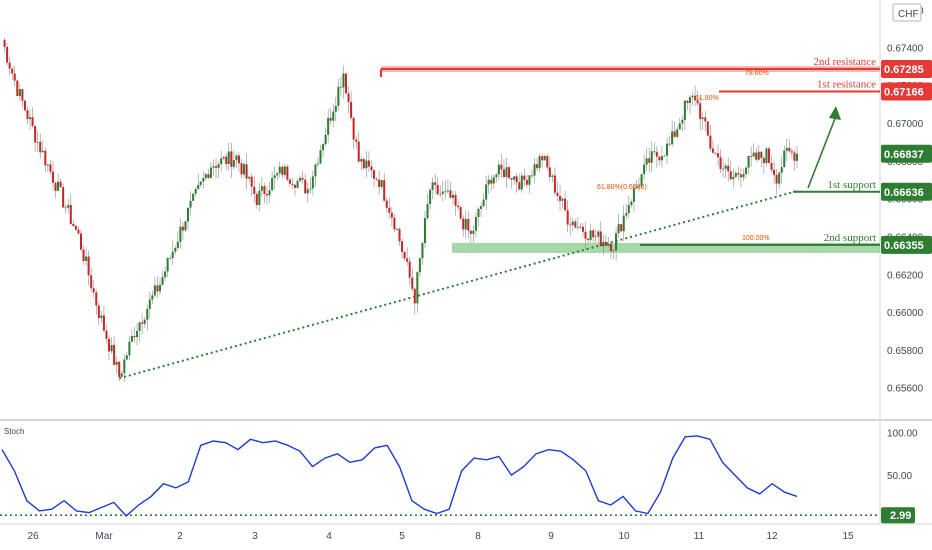  I want to click on stoch-tick-label: 100.00, so click(902, 434).